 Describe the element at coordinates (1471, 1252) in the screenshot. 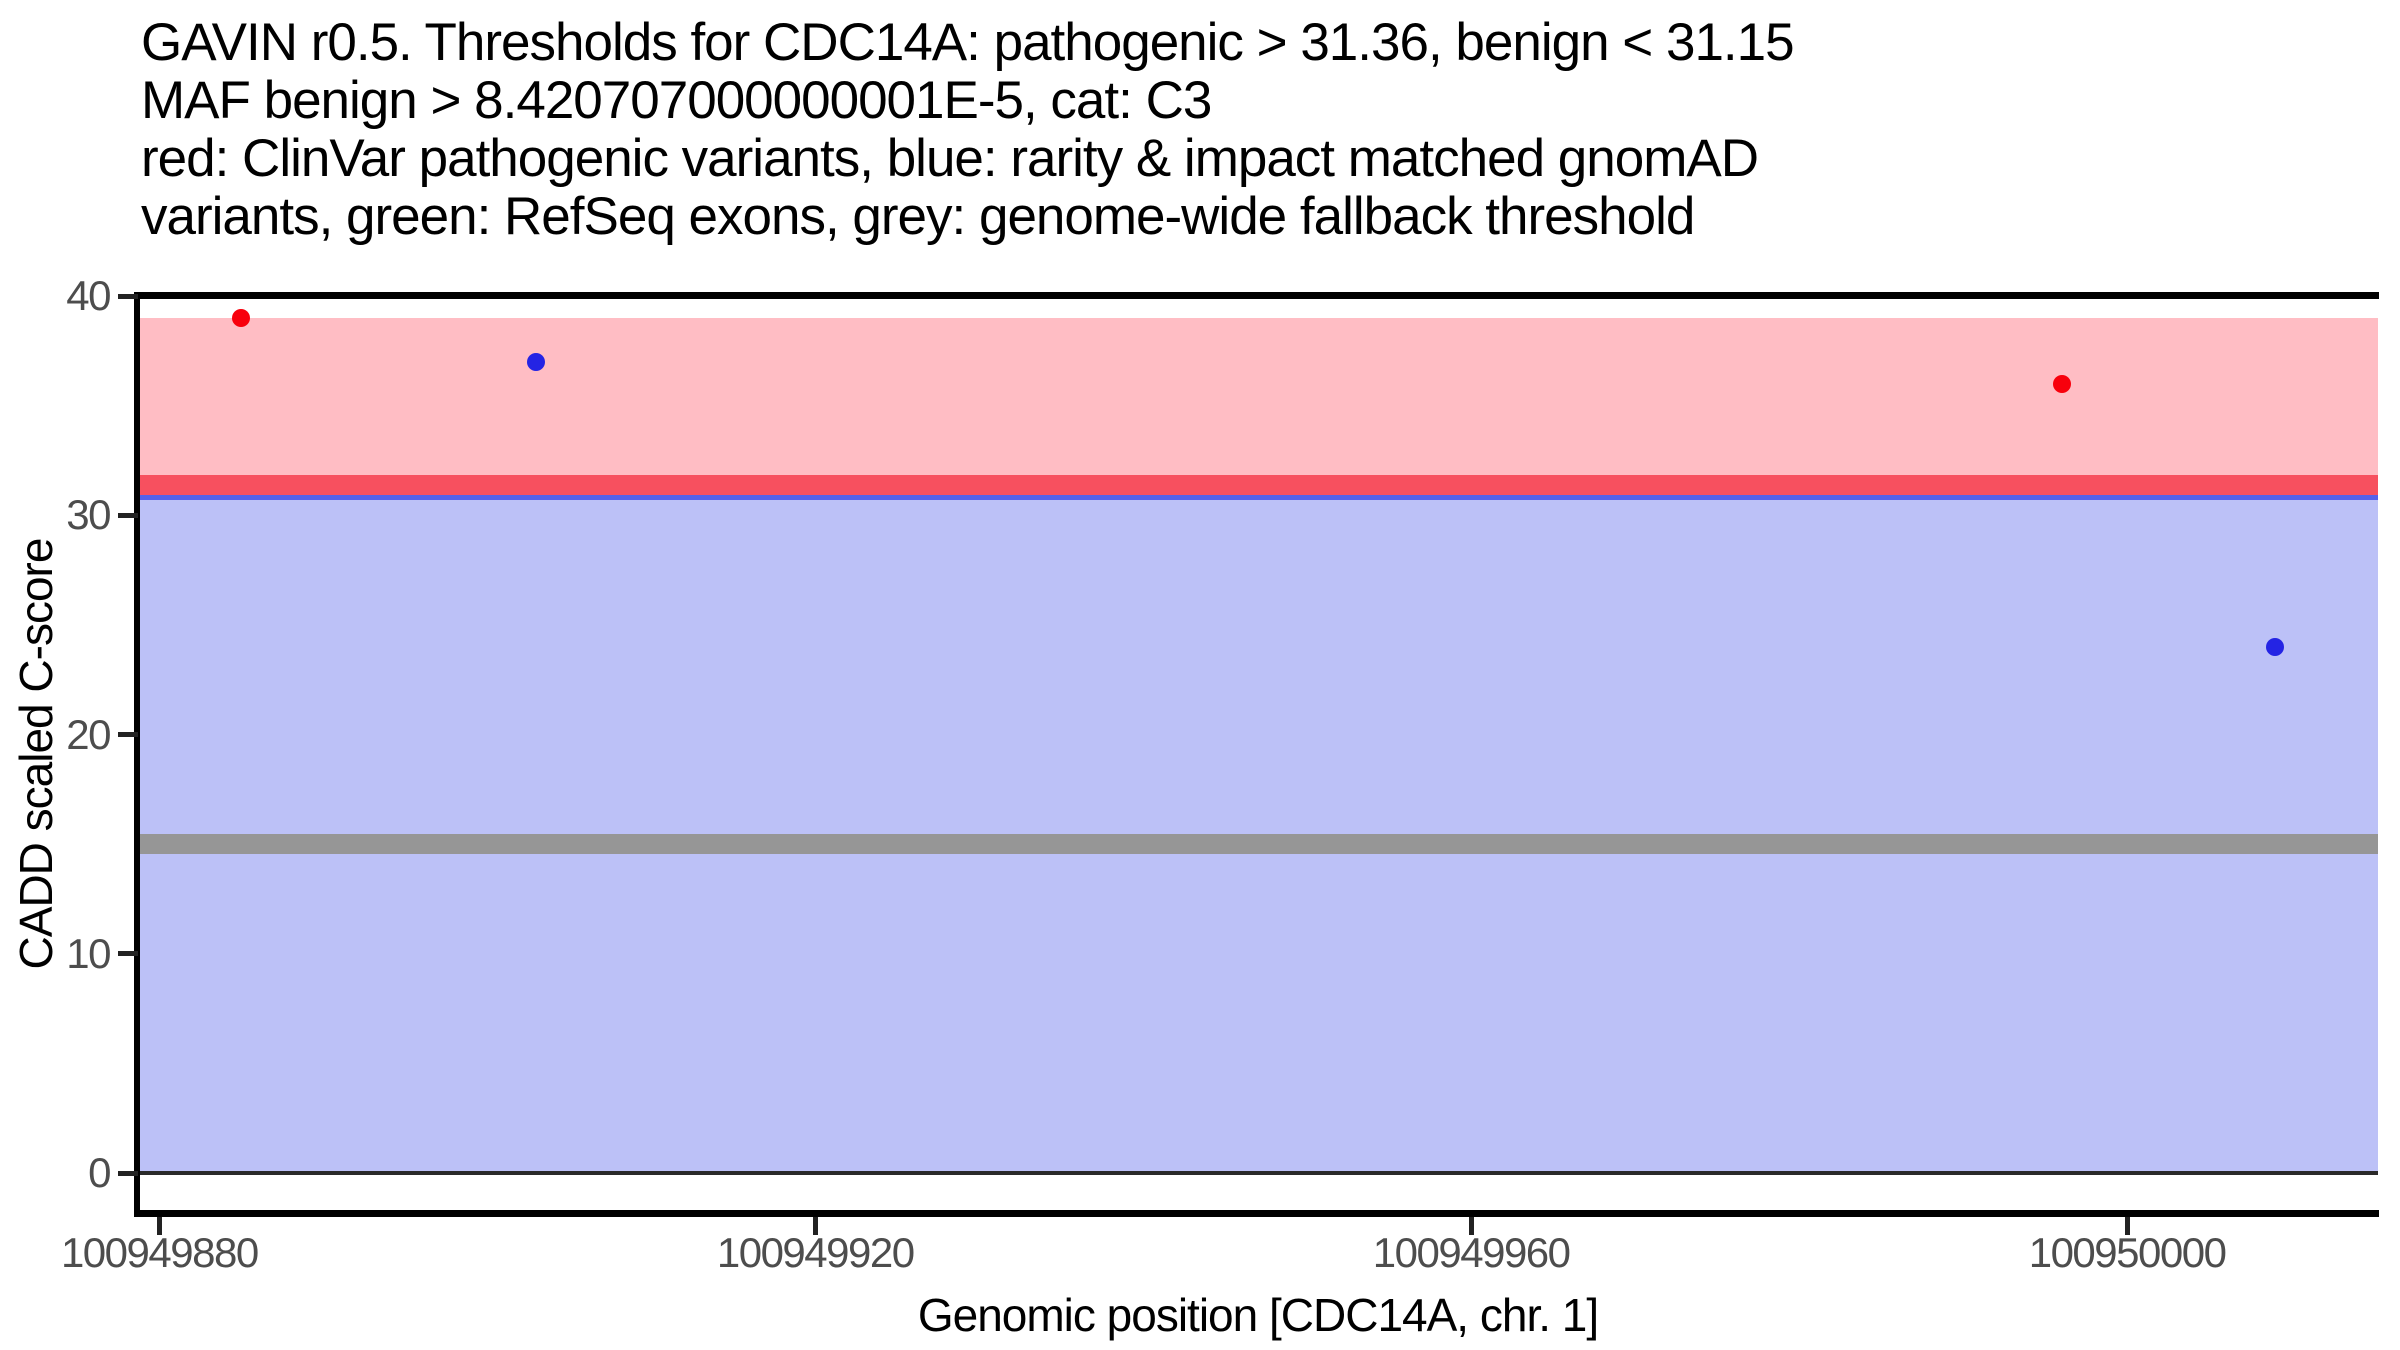

I see `x-tick-label: 100949960` at that location.